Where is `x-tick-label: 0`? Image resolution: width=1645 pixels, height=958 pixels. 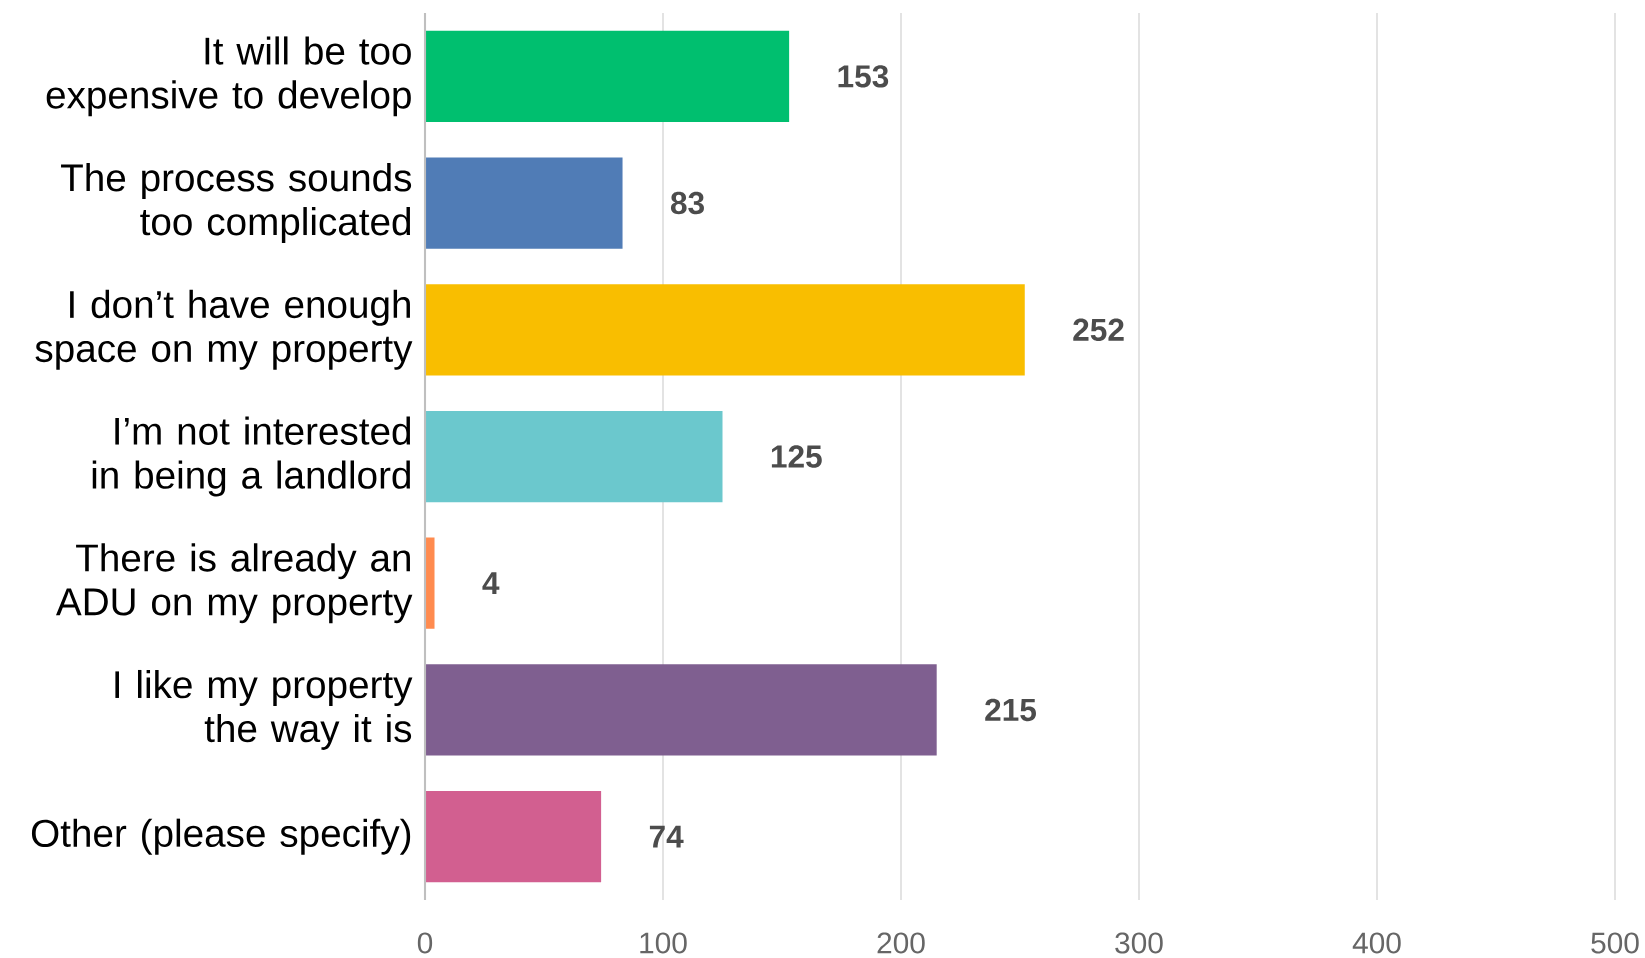
x-tick-label: 0 is located at coordinates (425, 943).